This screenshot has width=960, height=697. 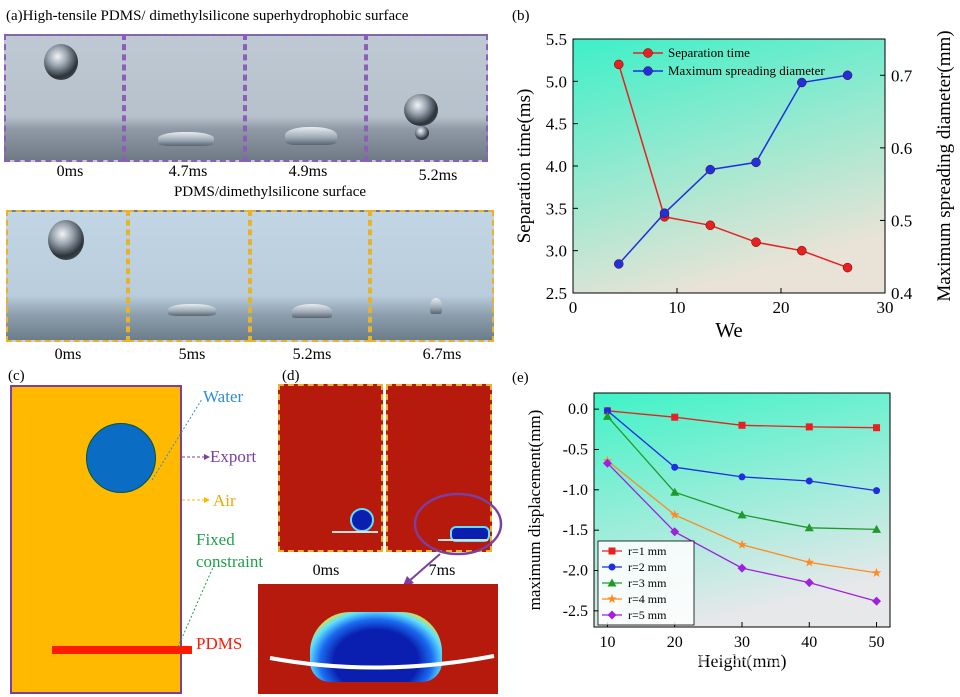 I want to click on panel-a-subtitle: PDMS/dimethylsilicone surface, so click(x=270, y=192).